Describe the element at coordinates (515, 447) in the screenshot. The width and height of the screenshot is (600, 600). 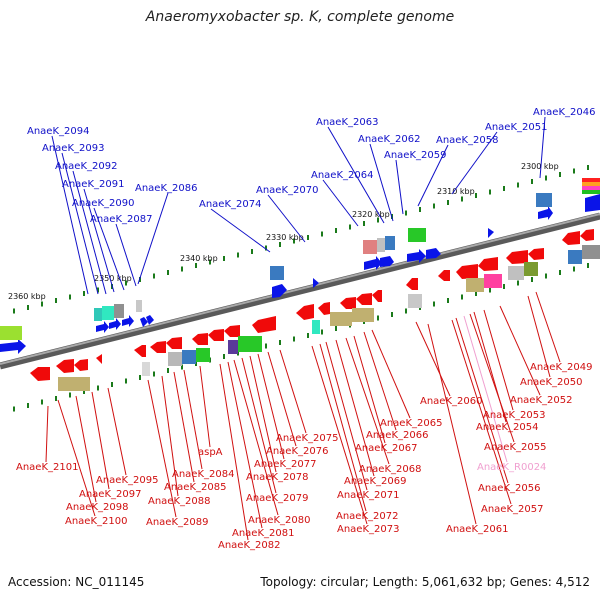
I see `gene-label: AnaeK_2055` at that location.